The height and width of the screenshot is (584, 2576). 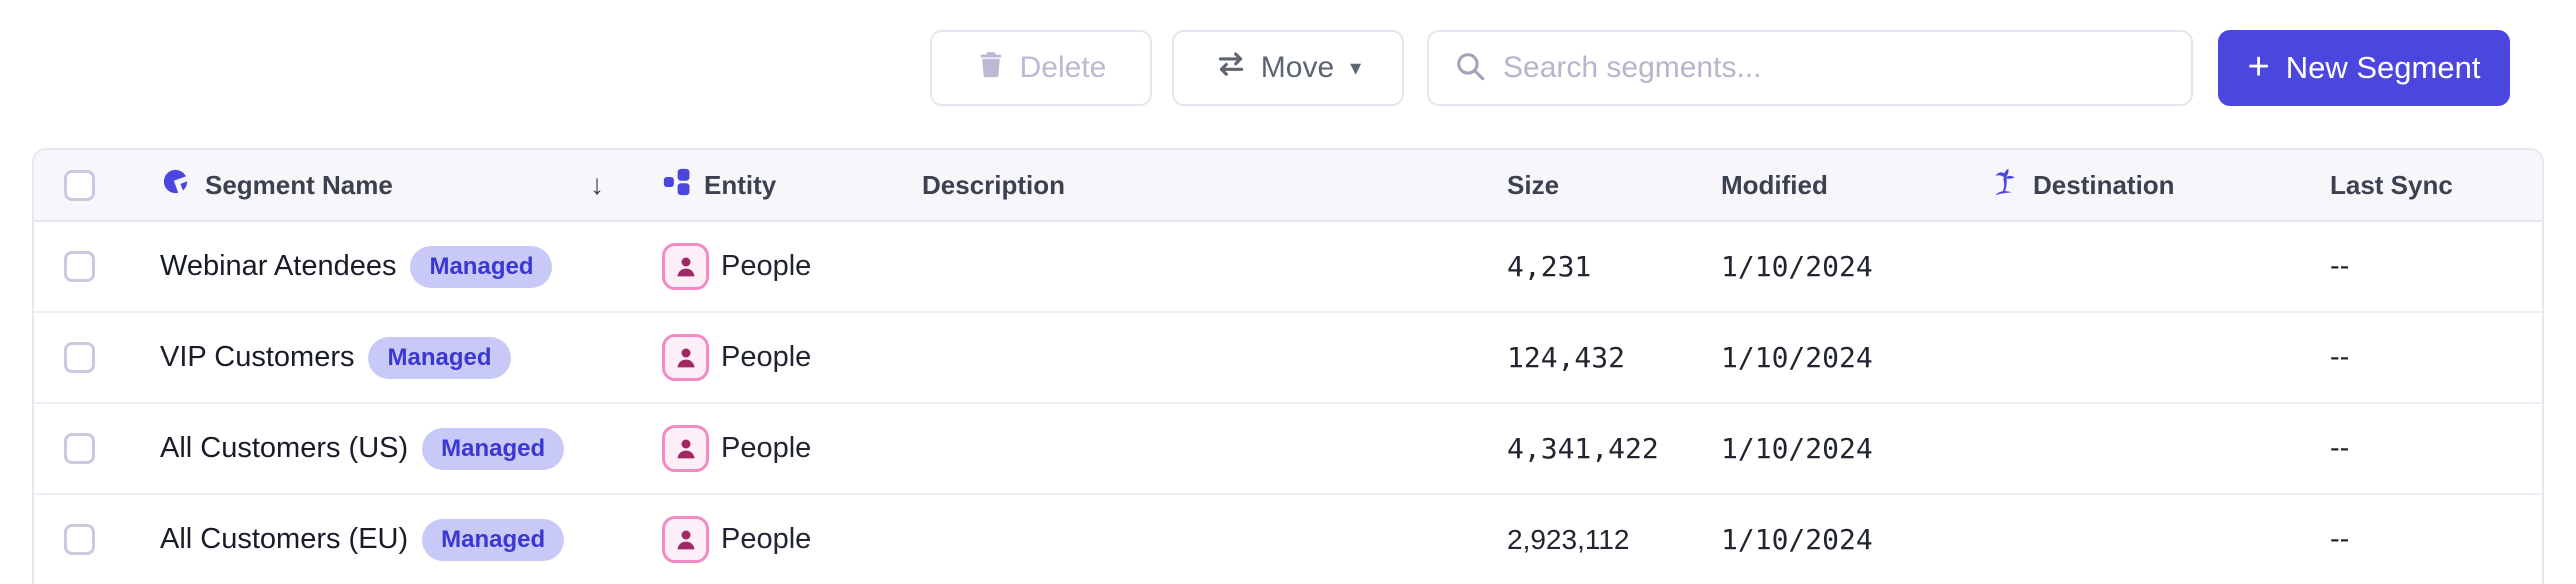 I want to click on sort-descending-icon: ↓, so click(x=597, y=184).